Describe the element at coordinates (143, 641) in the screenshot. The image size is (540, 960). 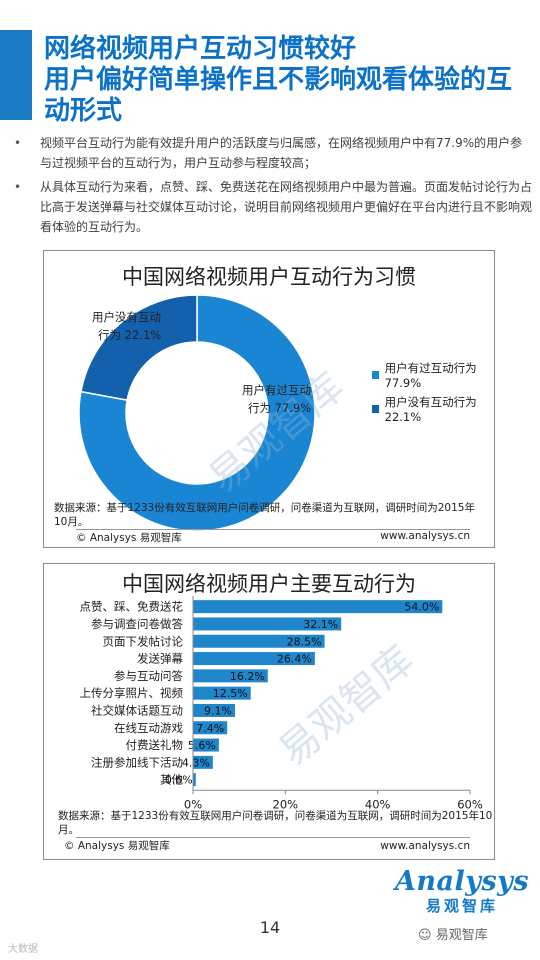
I see `bar-category-label: 页面下发帖讨论` at that location.